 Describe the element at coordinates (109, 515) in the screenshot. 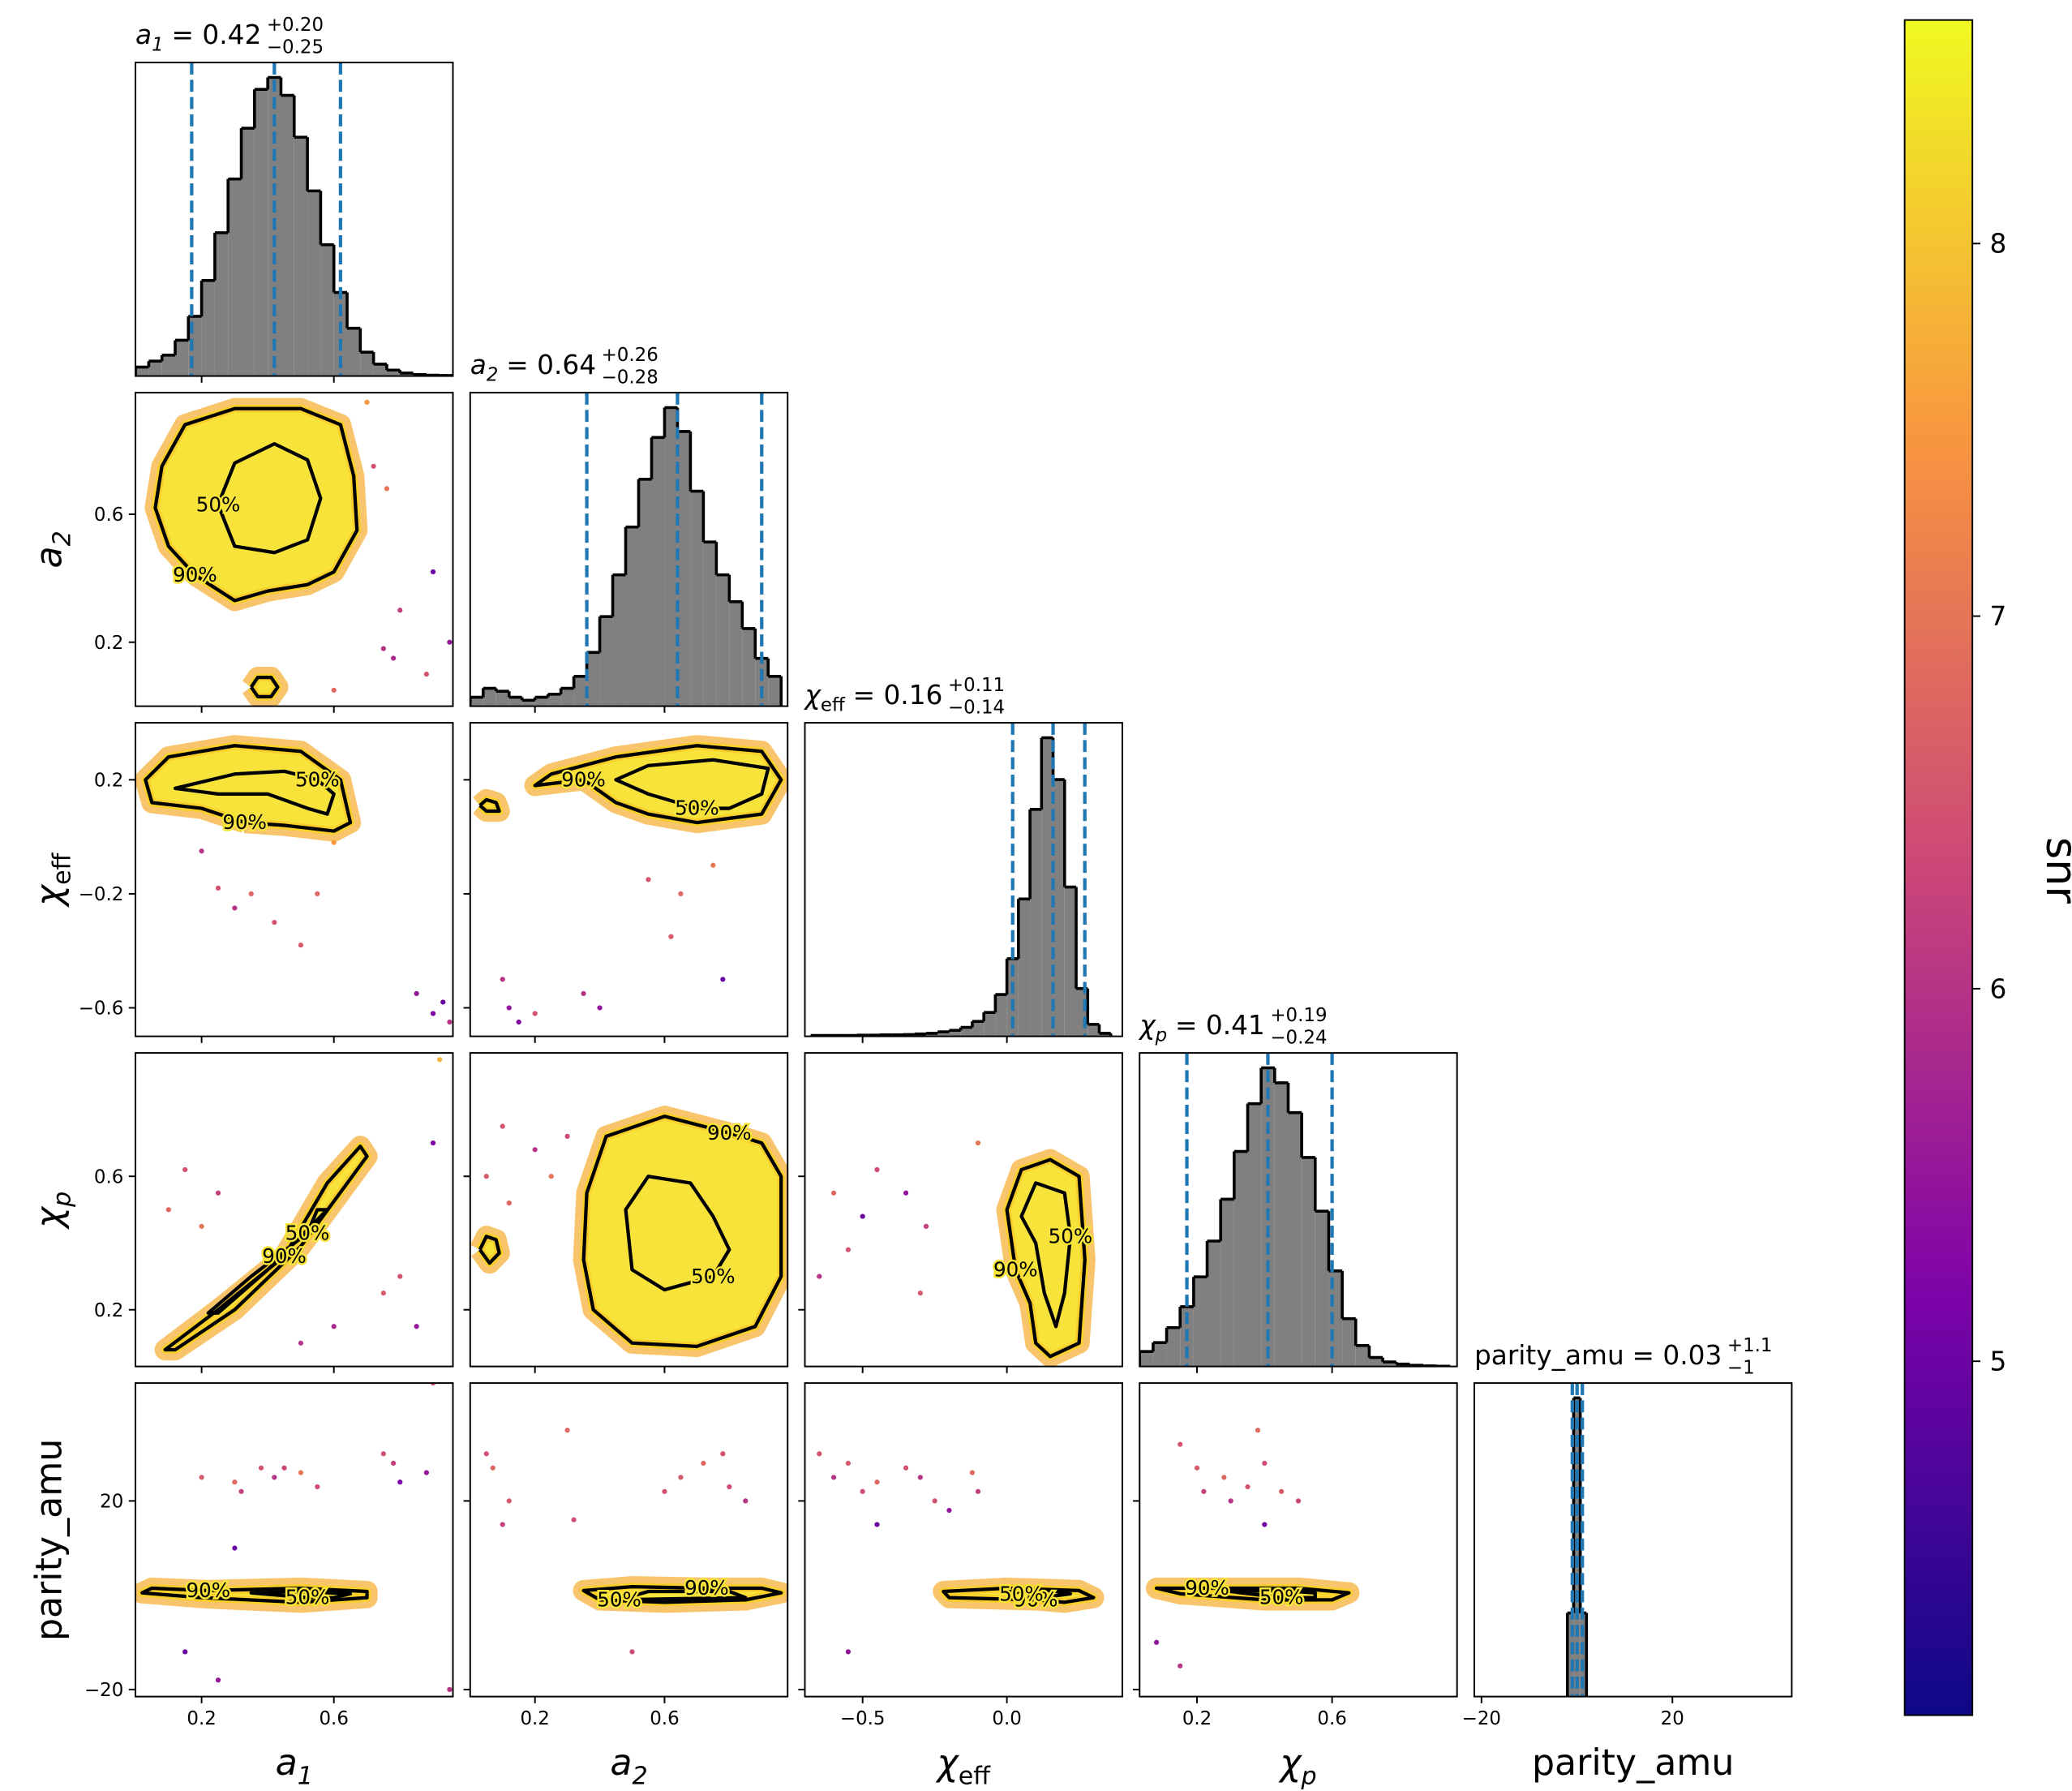

I see `y-tick-label: 0.6` at that location.